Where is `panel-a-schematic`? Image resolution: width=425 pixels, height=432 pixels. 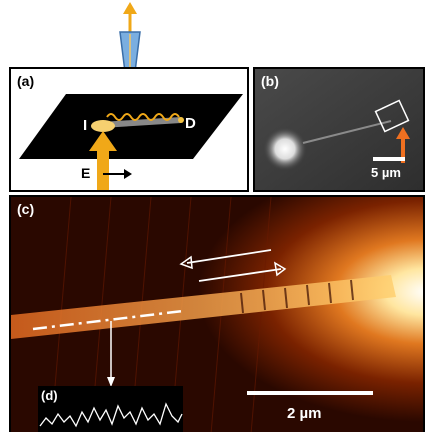
panel-a-schematic is located at coordinates (131, 142).